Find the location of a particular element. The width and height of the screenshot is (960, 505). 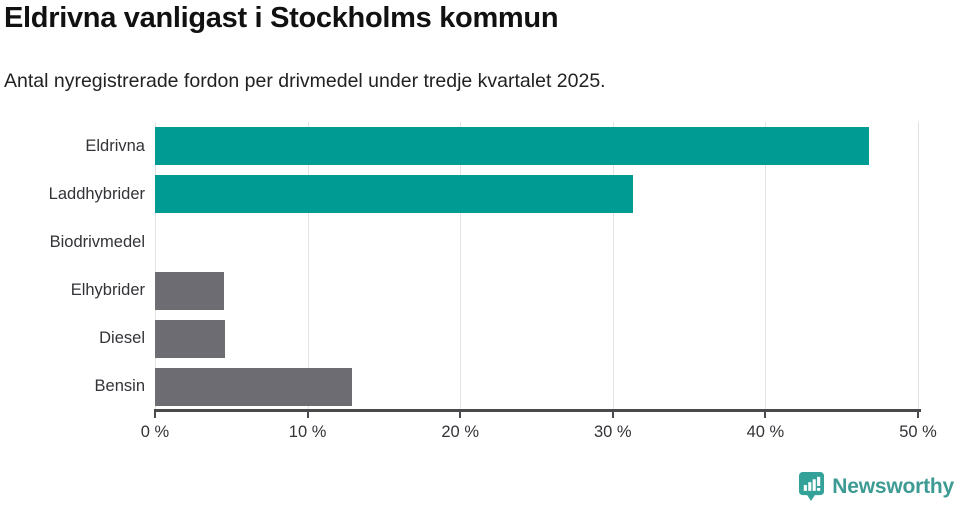

bar-row-diesel is located at coordinates (536, 339).